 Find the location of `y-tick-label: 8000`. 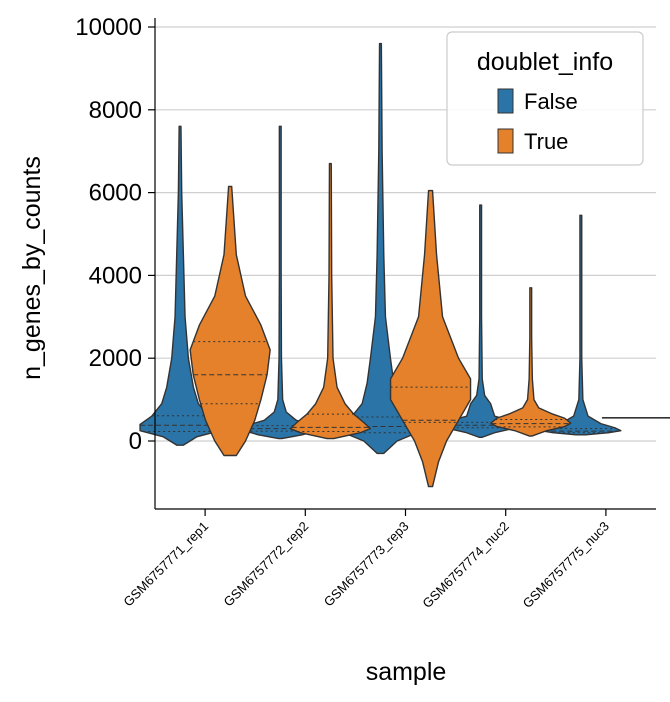

y-tick-label: 8000 is located at coordinates (115, 110).